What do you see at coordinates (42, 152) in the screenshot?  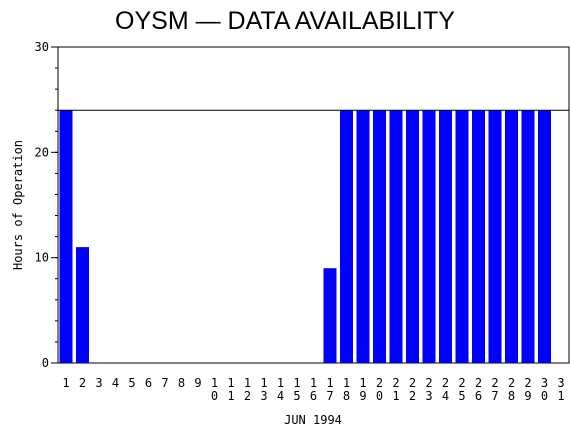 I see `y-tick-label: 20` at bounding box center [42, 152].